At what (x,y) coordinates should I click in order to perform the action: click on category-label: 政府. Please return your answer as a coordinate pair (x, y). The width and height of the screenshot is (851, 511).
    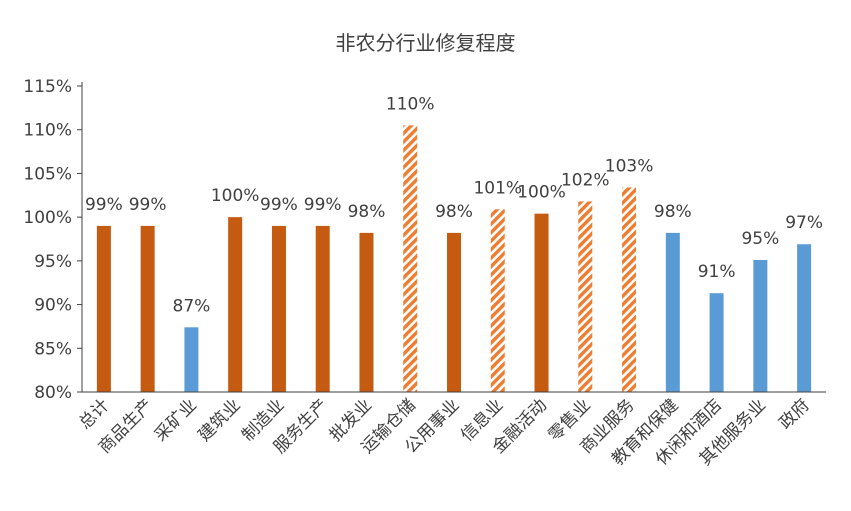
    Looking at the image, I should click on (794, 414).